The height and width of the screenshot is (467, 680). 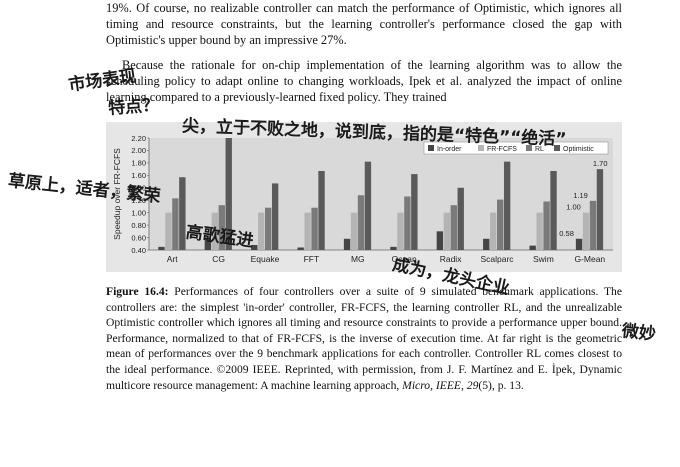 I want to click on legend-label: In-order, so click(x=449, y=149).